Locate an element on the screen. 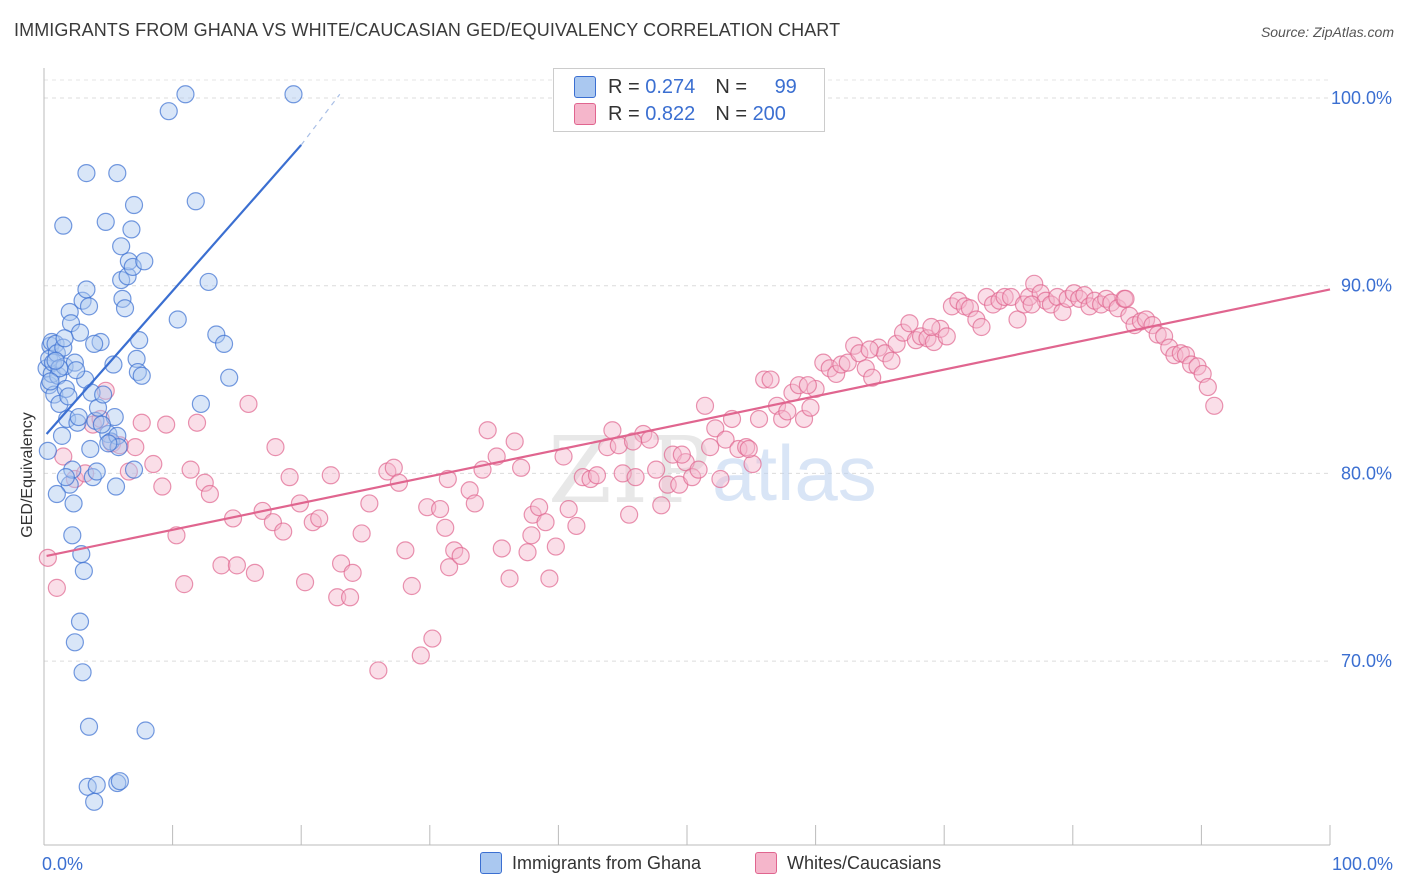 The height and width of the screenshot is (892, 1406). legend-swatch-pink is located at coordinates (766, 863).